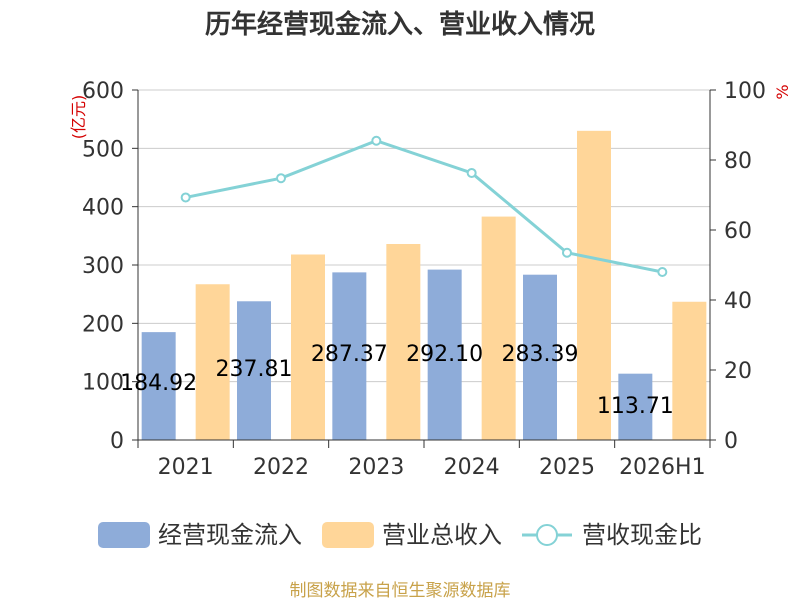  Describe the element at coordinates (738, 161) in the screenshot. I see `right-tick-label: 80` at that location.